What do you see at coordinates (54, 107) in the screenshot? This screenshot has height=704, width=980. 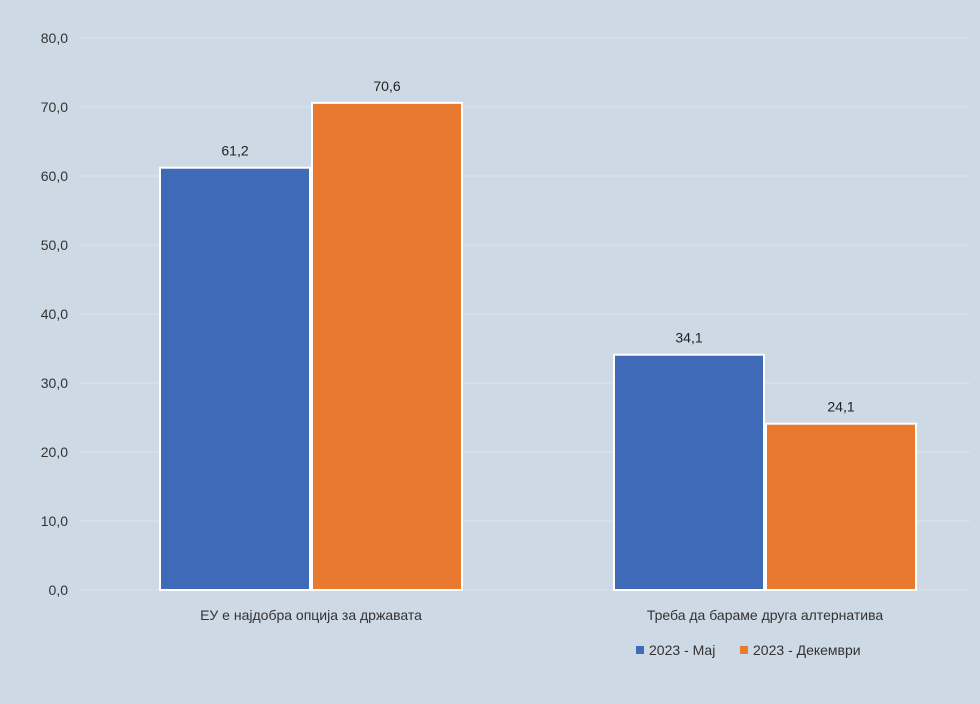 I see `y-tick-label: 70,0` at bounding box center [54, 107].